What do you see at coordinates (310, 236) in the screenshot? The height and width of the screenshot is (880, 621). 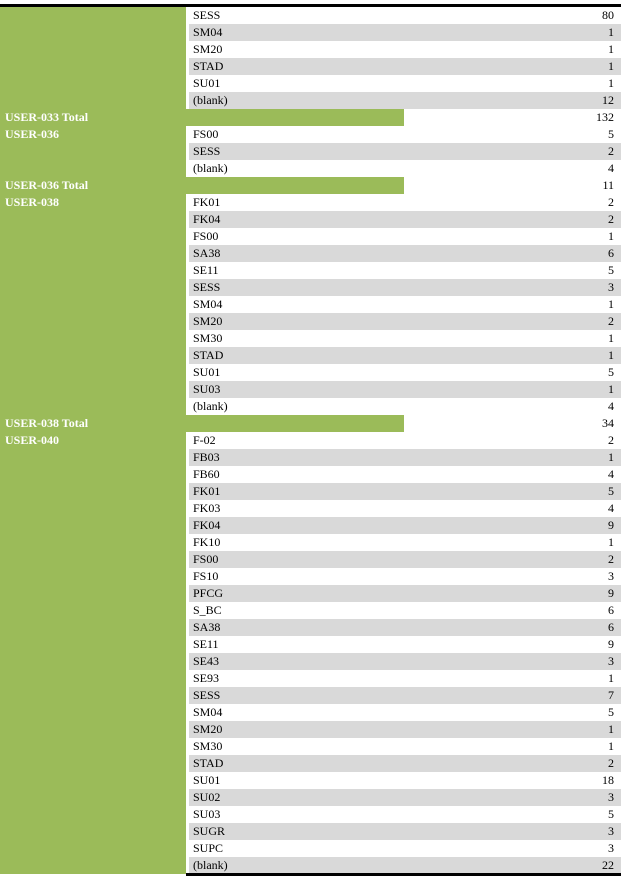 I see `table-row: FS00 1` at bounding box center [310, 236].